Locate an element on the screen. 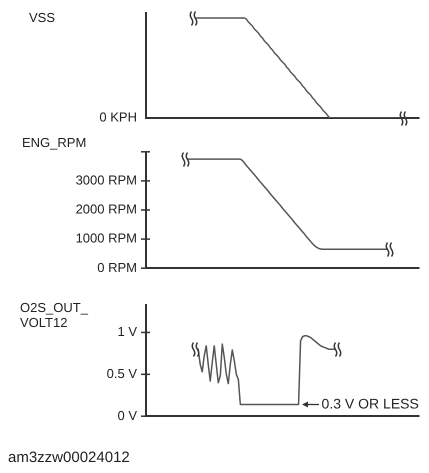 This screenshot has width=429, height=473. annotation: 0.3 V OR LESS is located at coordinates (370, 403).